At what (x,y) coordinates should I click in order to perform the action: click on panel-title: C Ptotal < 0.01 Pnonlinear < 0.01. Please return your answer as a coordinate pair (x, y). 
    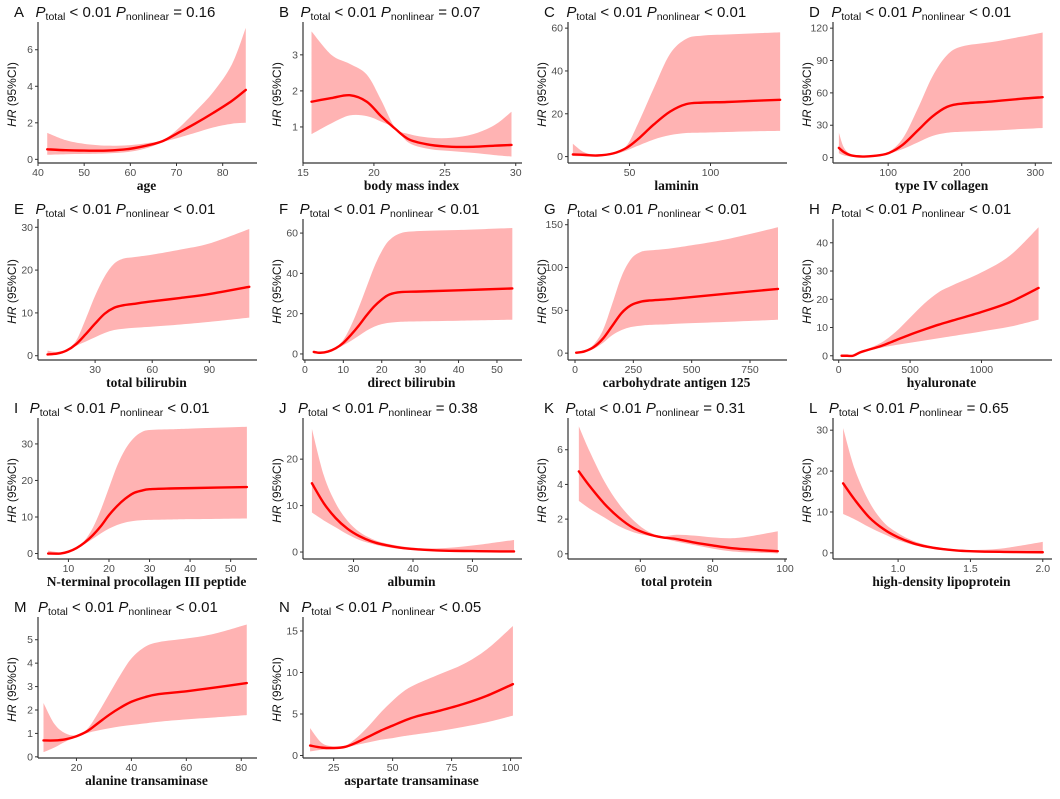
    Looking at the image, I should click on (645, 13).